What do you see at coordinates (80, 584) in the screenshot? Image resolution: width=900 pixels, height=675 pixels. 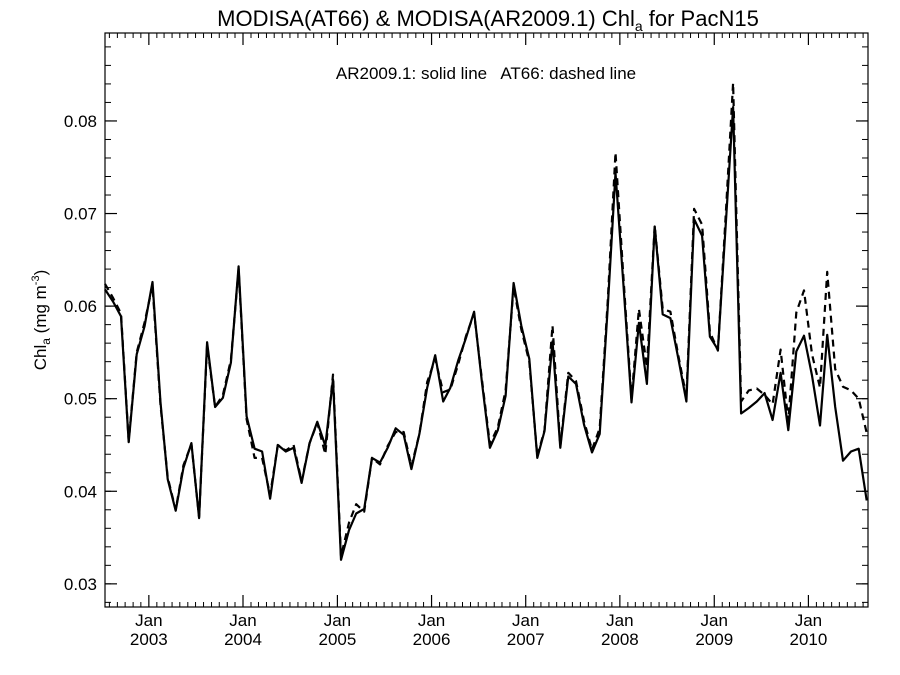 I see `y-tick-label: 0.03` at bounding box center [80, 584].